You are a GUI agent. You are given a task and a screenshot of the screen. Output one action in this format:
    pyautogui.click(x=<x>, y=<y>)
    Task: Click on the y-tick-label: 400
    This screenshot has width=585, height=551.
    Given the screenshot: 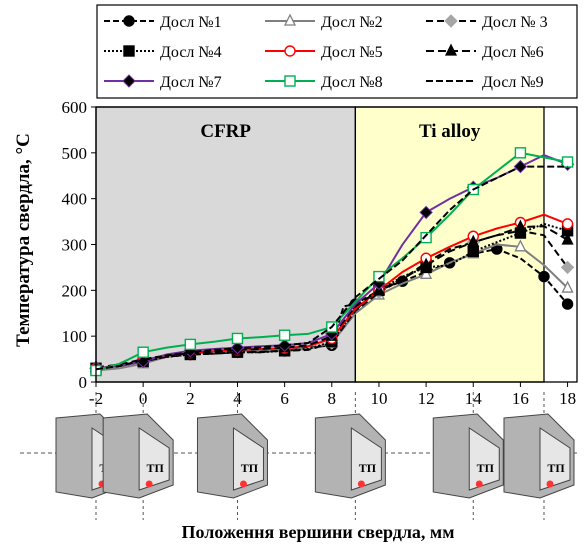 What is the action you would take?
    pyautogui.click(x=75, y=199)
    